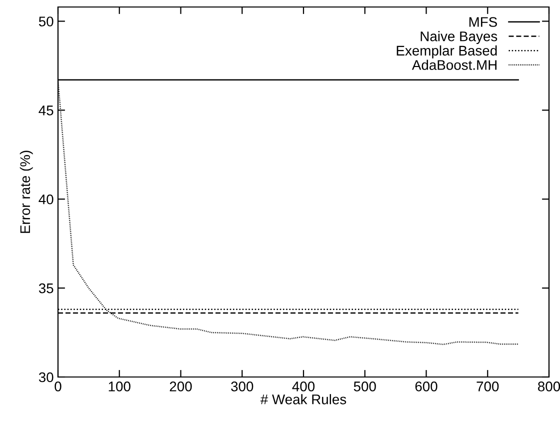 The height and width of the screenshot is (423, 560). I want to click on legend-label: Exemplar Based, so click(446, 51).